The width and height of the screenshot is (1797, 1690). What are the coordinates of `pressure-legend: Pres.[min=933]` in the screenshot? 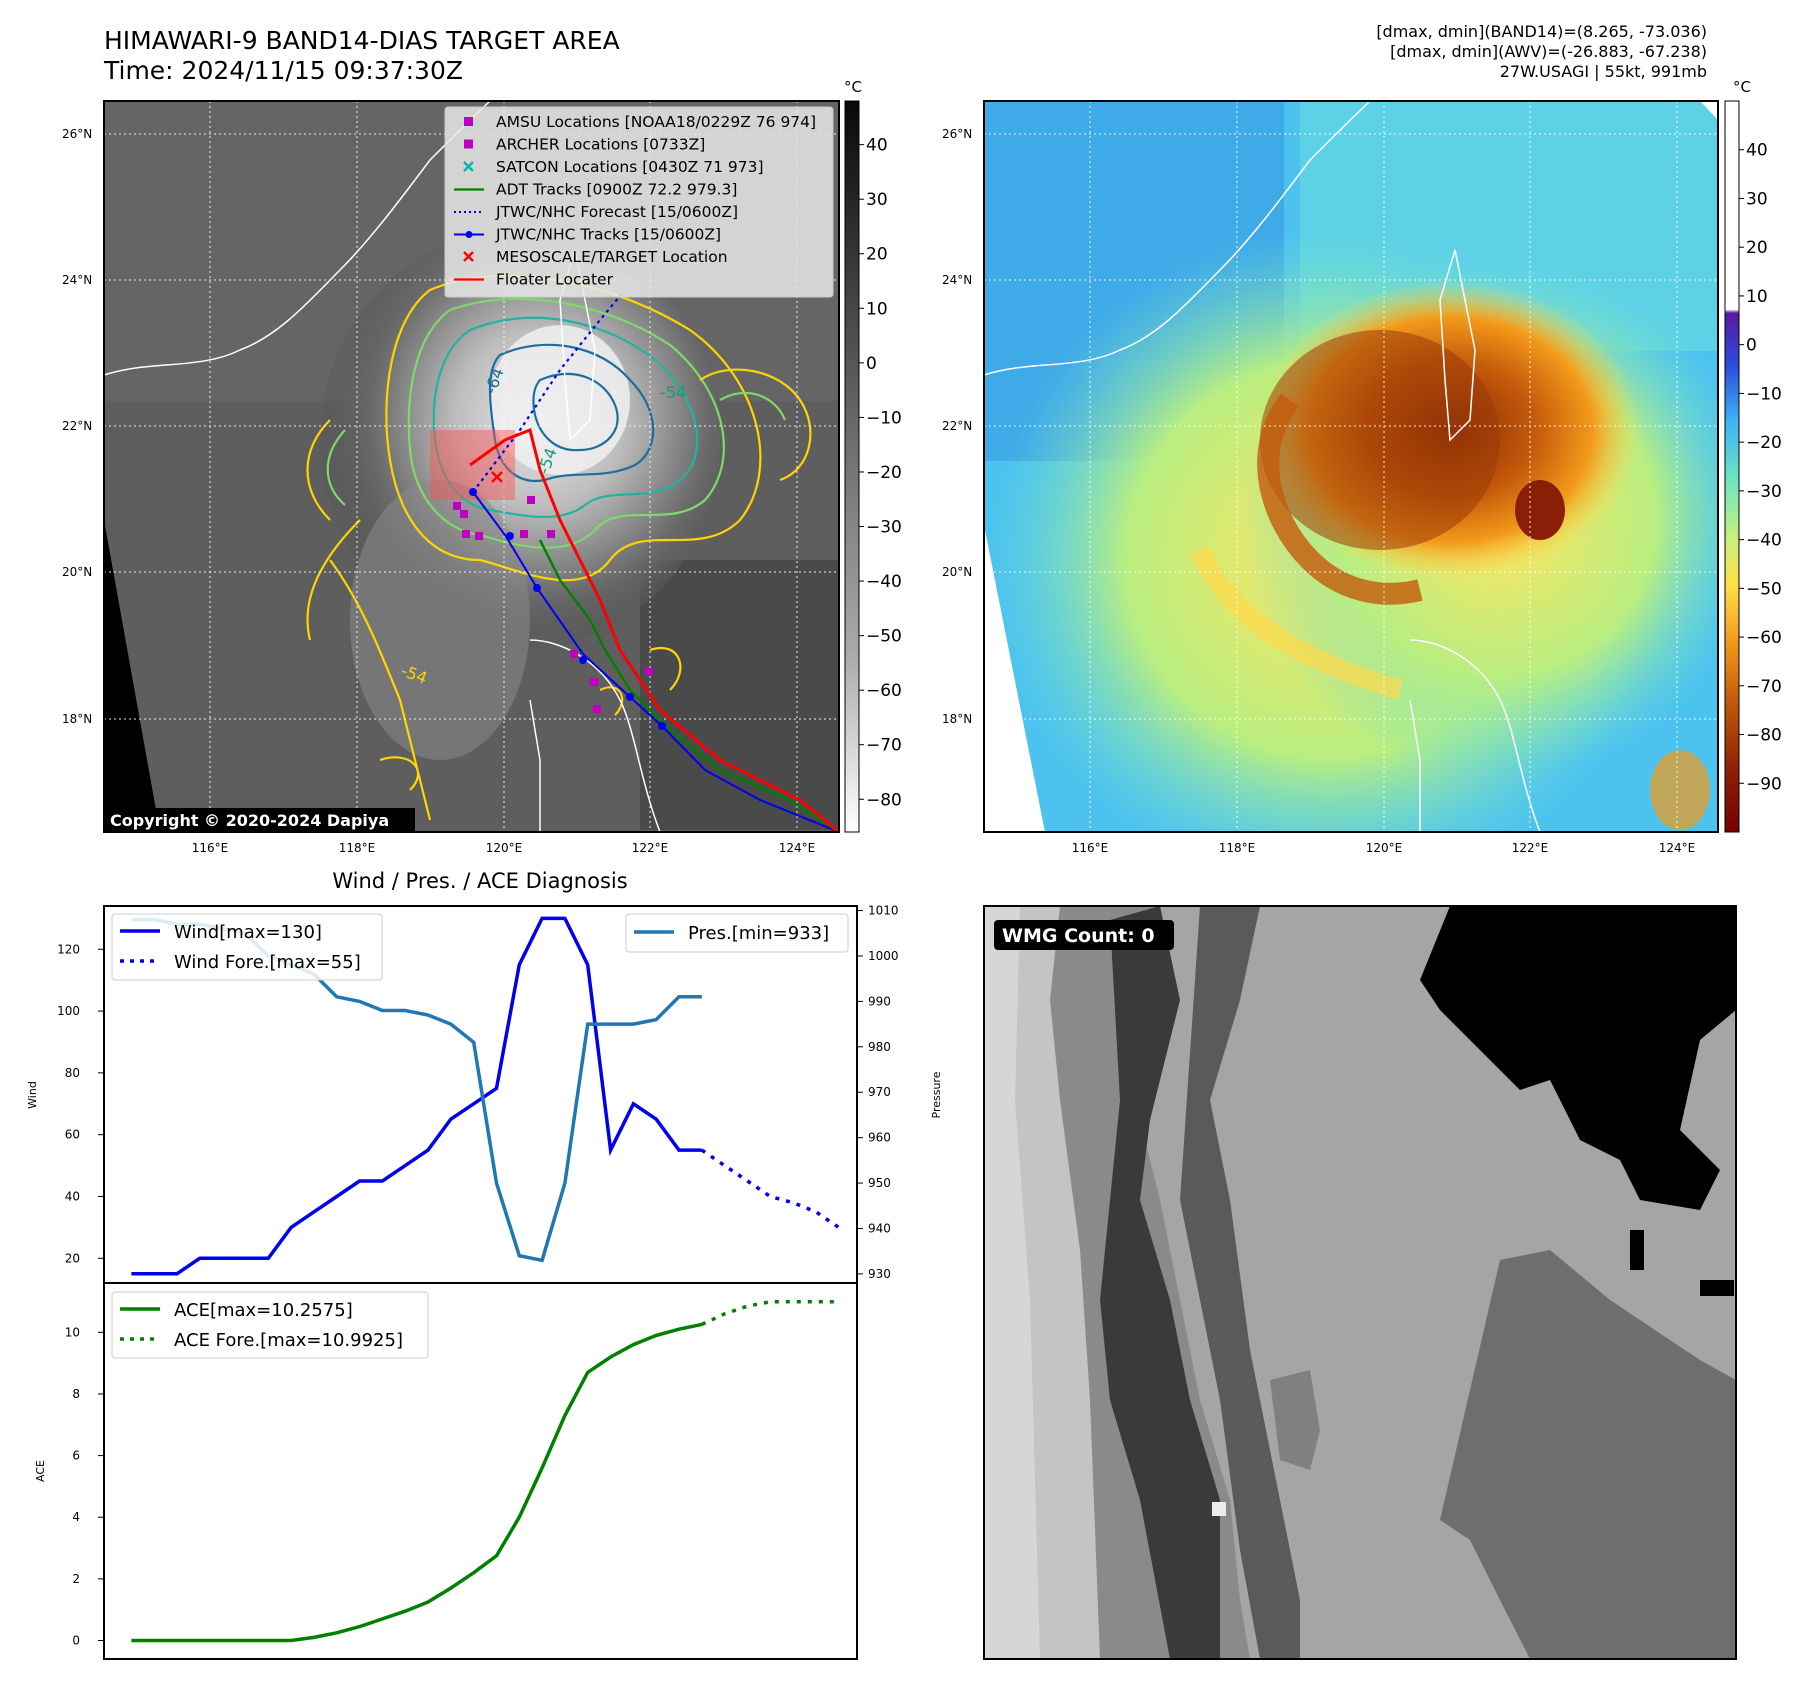 It's located at (737, 933).